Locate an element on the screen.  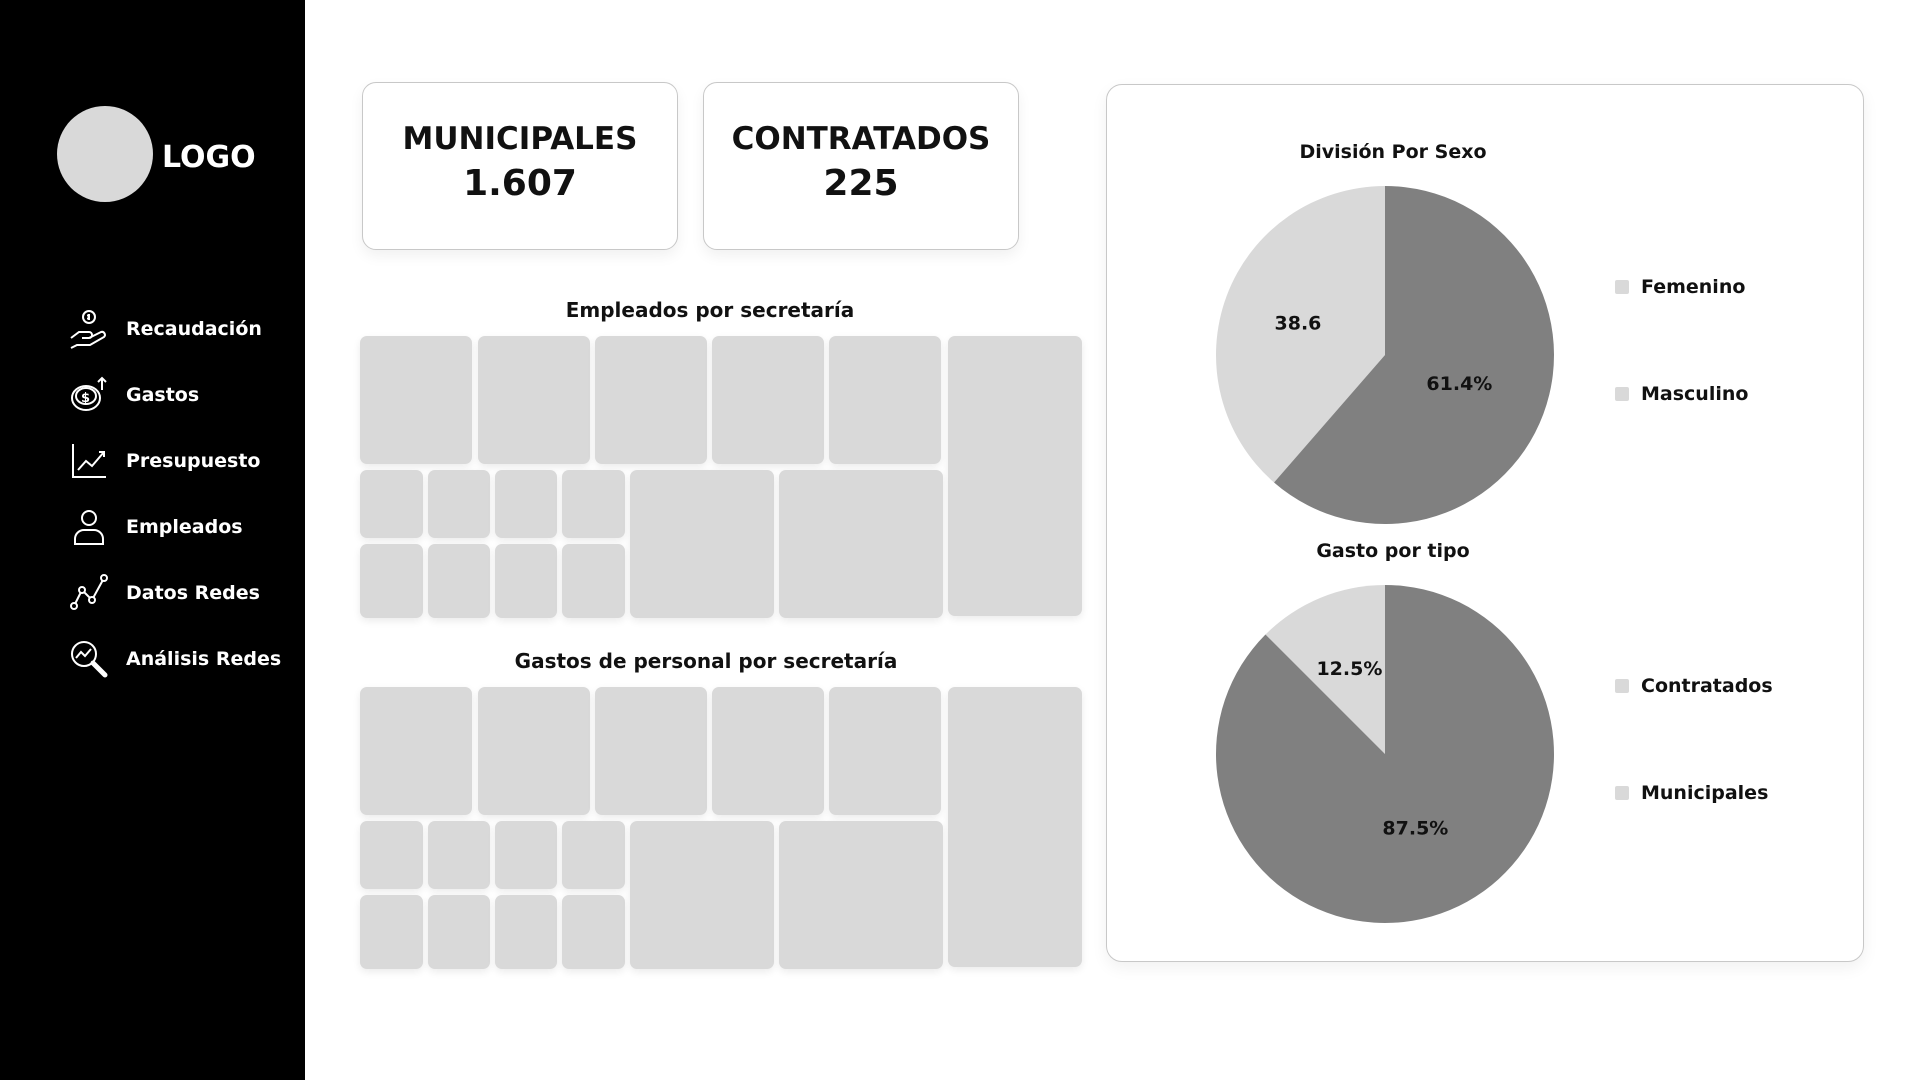
pie-slice-femenino is located at coordinates (1300, 334).